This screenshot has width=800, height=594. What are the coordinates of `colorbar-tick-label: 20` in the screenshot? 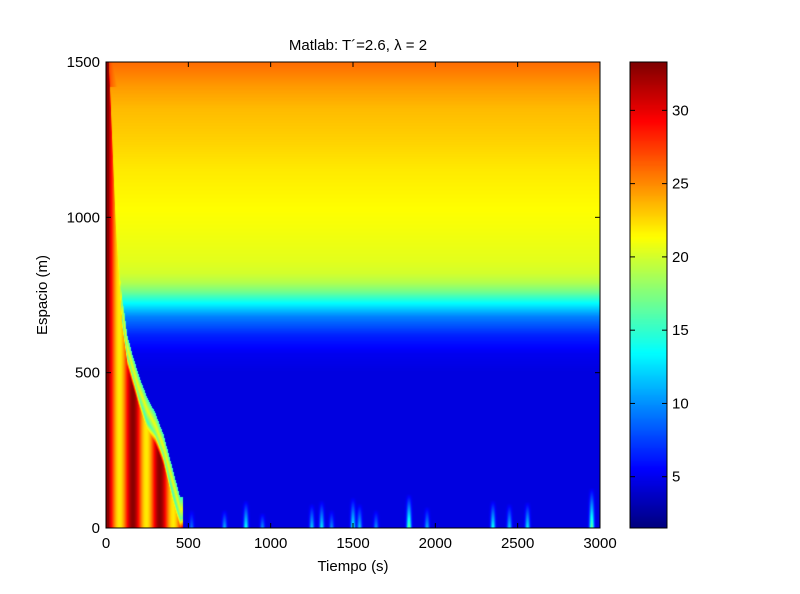 It's located at (680, 257).